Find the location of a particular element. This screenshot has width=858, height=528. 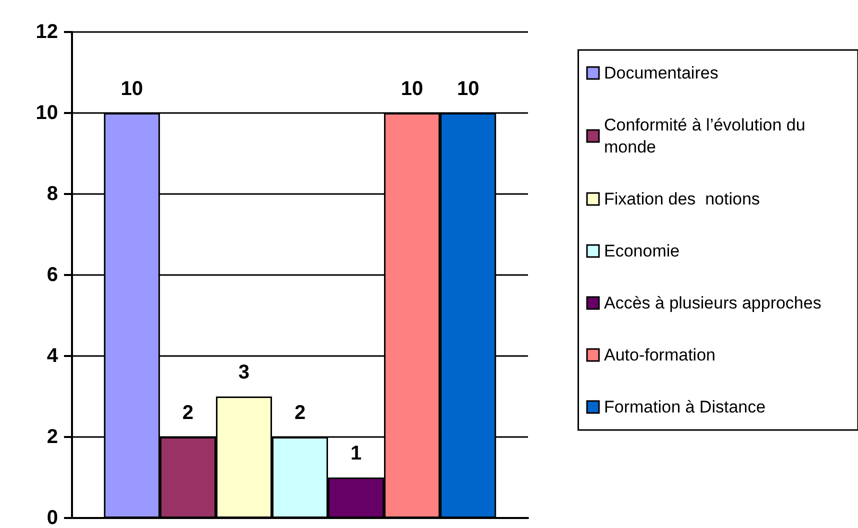

legend-label: Accès à plusieurs approches is located at coordinates (713, 303).